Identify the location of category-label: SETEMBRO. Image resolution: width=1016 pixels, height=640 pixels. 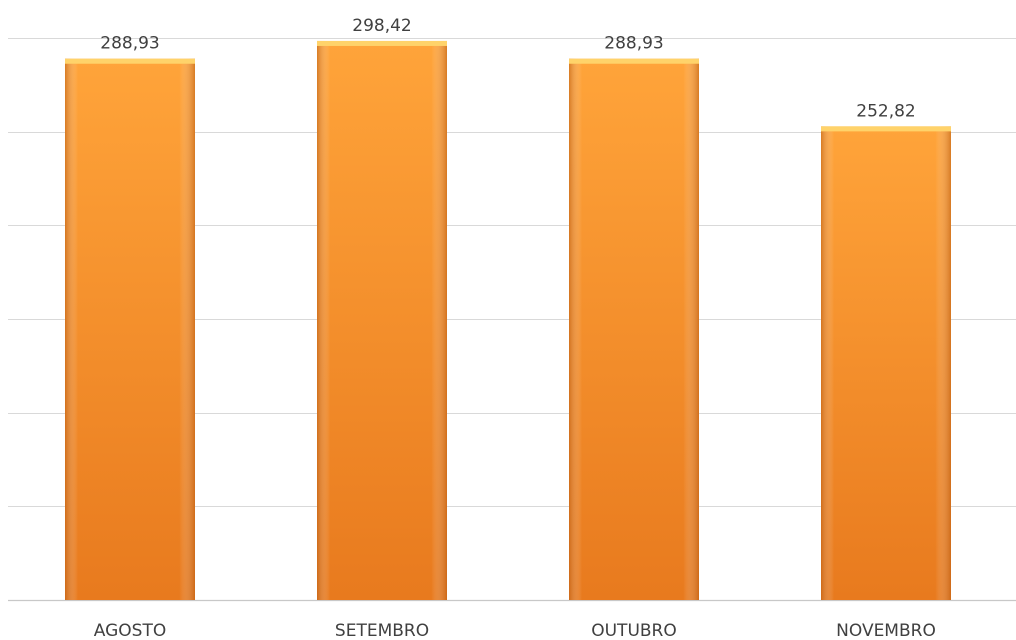
(382, 630).